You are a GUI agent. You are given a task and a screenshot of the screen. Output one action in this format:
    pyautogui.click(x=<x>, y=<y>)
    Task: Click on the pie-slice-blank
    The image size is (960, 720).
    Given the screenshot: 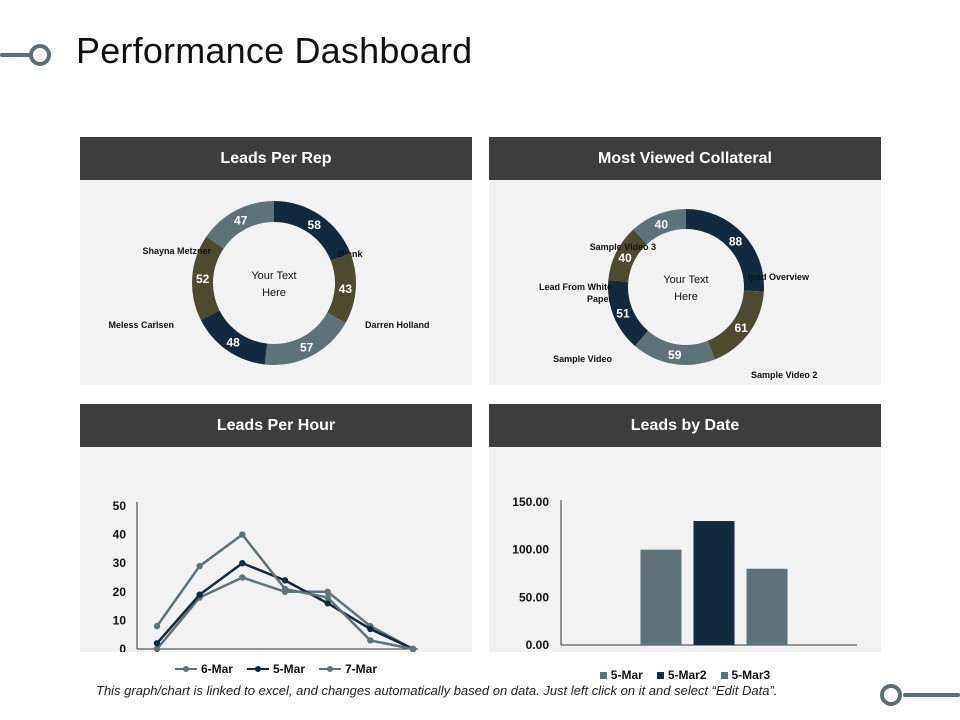 What is the action you would take?
    pyautogui.click(x=312, y=231)
    